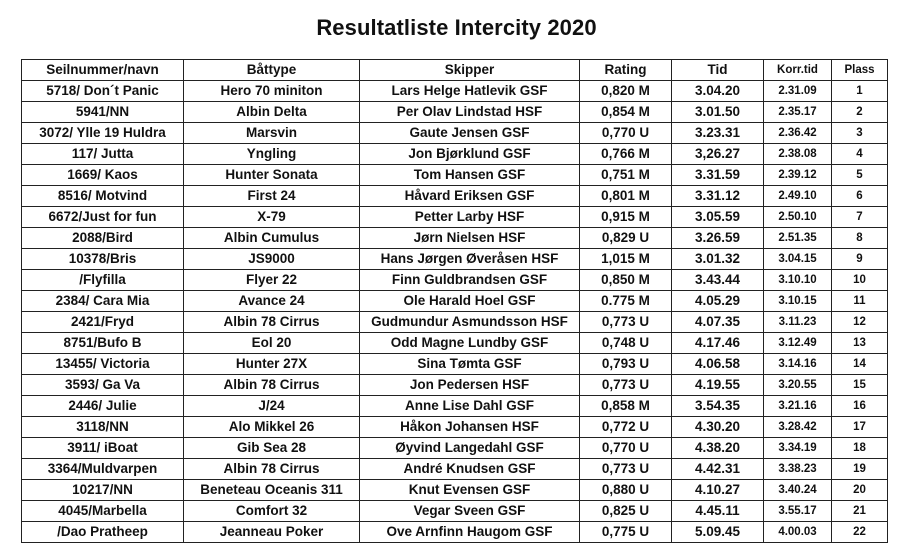 Image resolution: width=913 pixels, height=557 pixels. I want to click on sailnumber-cell: 1669/ Kaos, so click(102, 175).